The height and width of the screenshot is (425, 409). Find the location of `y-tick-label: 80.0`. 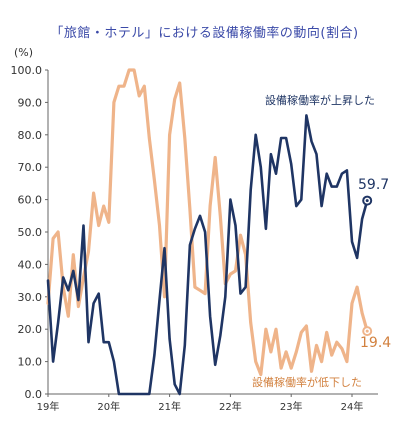

y-tick-label: 80.0 is located at coordinates (30, 135).